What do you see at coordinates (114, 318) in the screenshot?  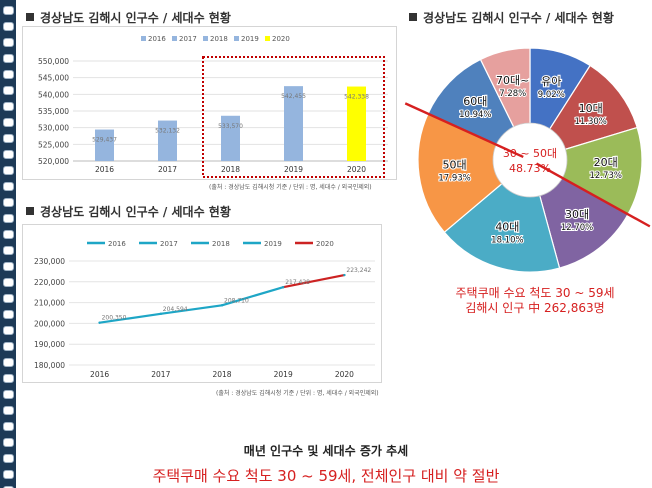 I see `line-data-label: 200,350` at bounding box center [114, 318].